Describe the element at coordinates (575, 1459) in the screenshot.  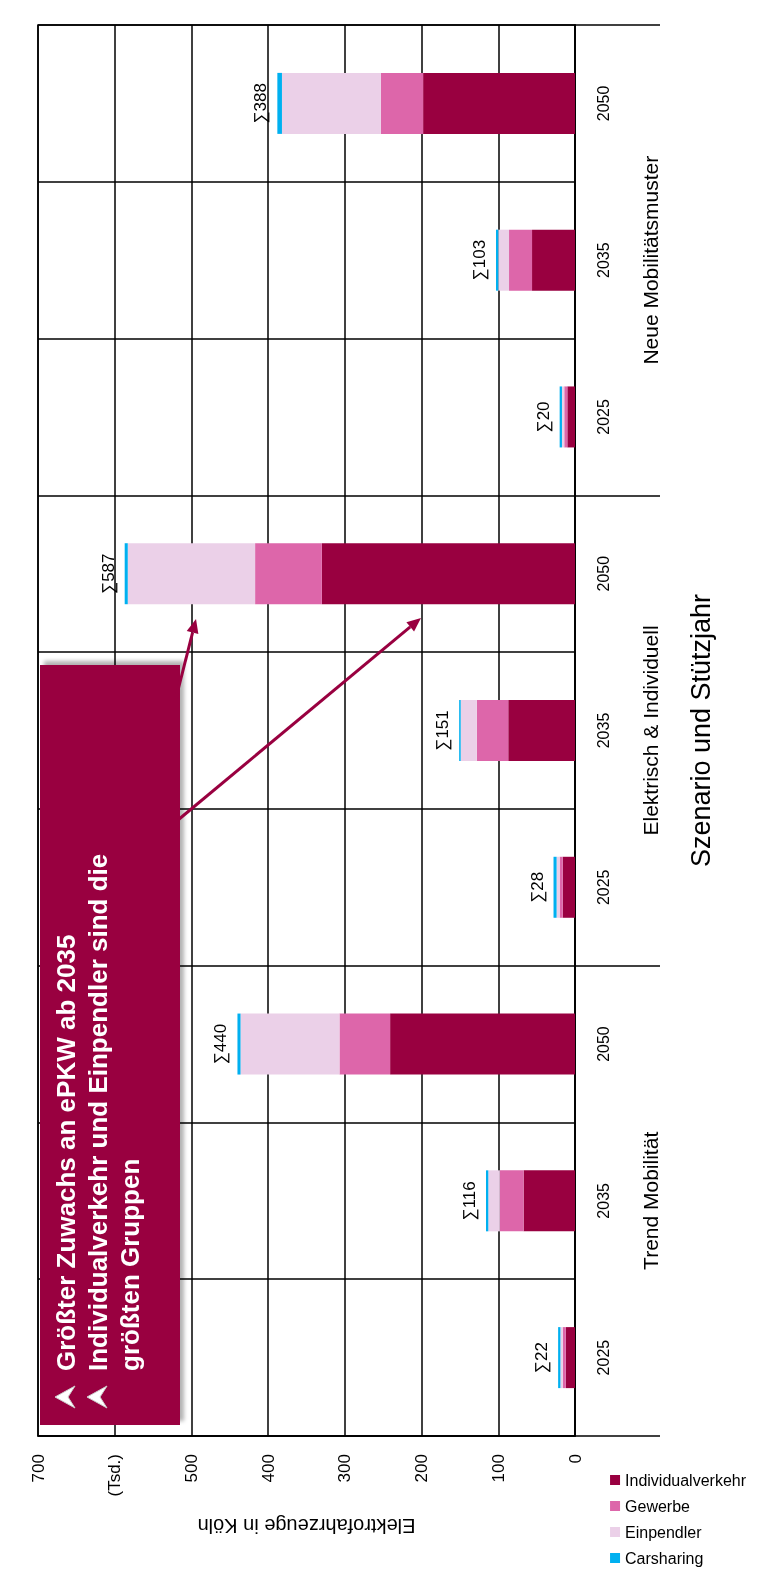
I see `x-tick-label: 0` at that location.